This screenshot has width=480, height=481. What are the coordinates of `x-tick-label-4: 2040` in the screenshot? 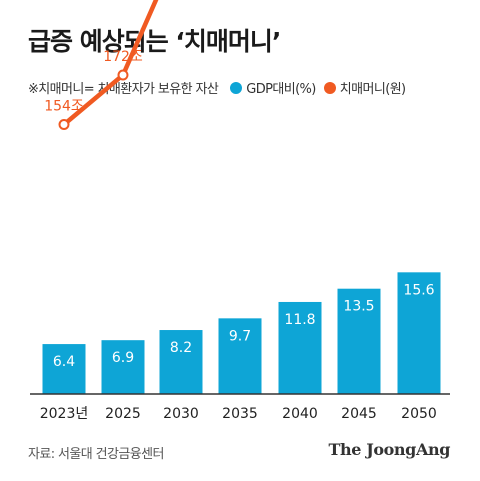 It's located at (300, 414).